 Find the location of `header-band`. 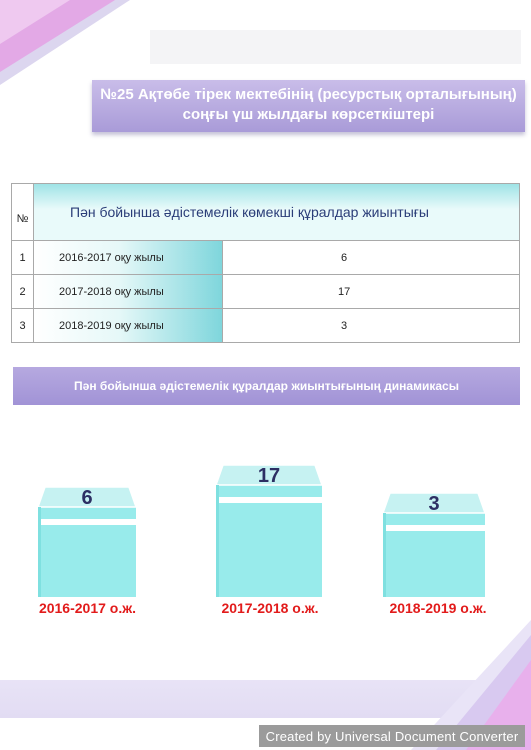

header-band is located at coordinates (335, 47).